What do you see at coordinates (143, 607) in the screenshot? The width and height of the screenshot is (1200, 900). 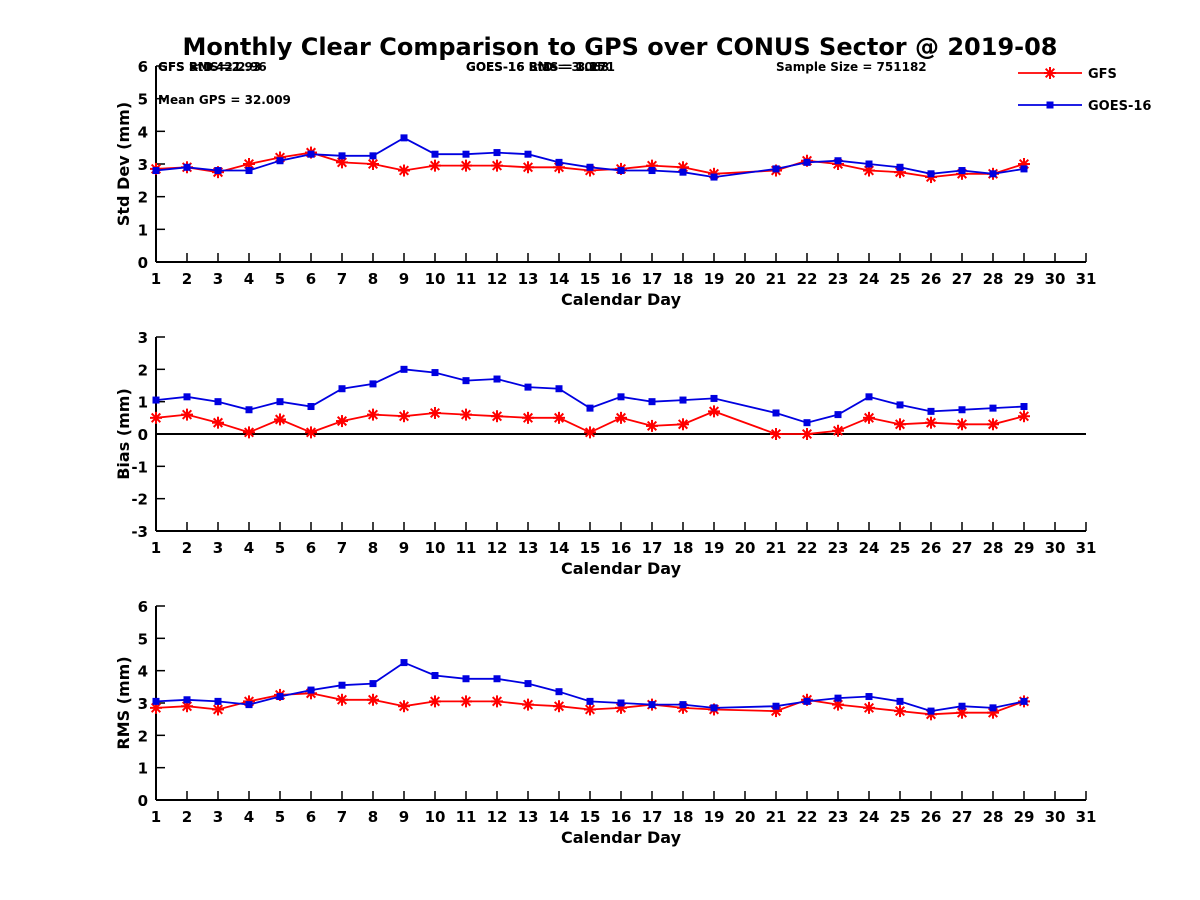 I see `y-tick-label: 6` at bounding box center [143, 607].